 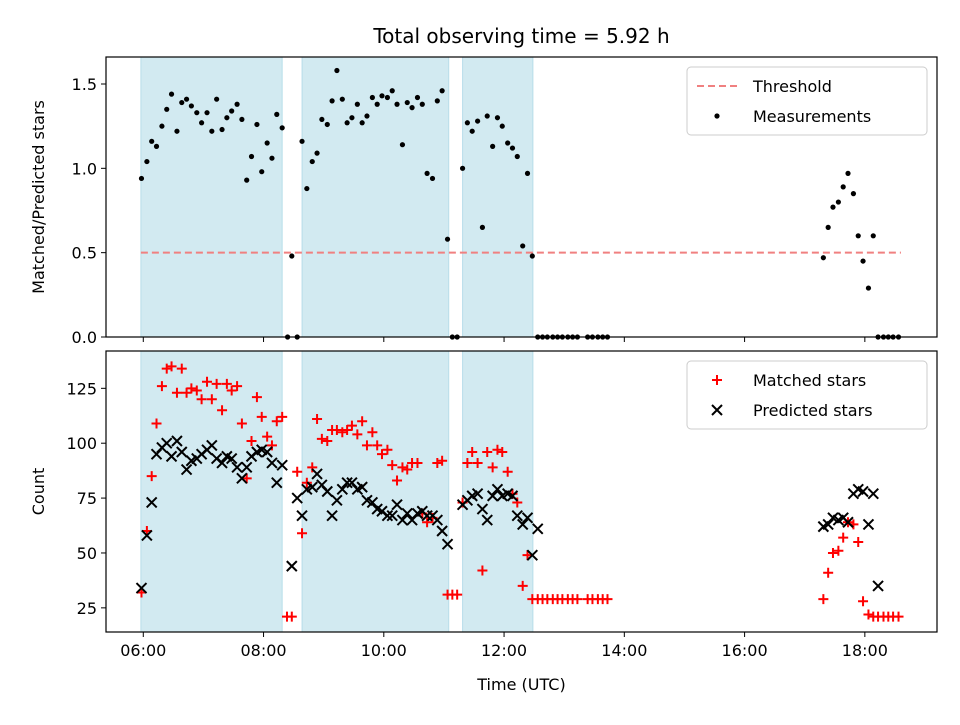 I want to click on x-axis-label: Time (UTC), so click(x=520, y=684).